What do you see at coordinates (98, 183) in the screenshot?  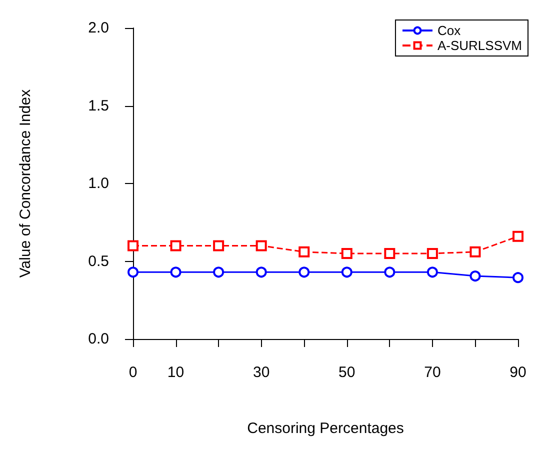 I see `y-tick-label: 1.0` at bounding box center [98, 183].